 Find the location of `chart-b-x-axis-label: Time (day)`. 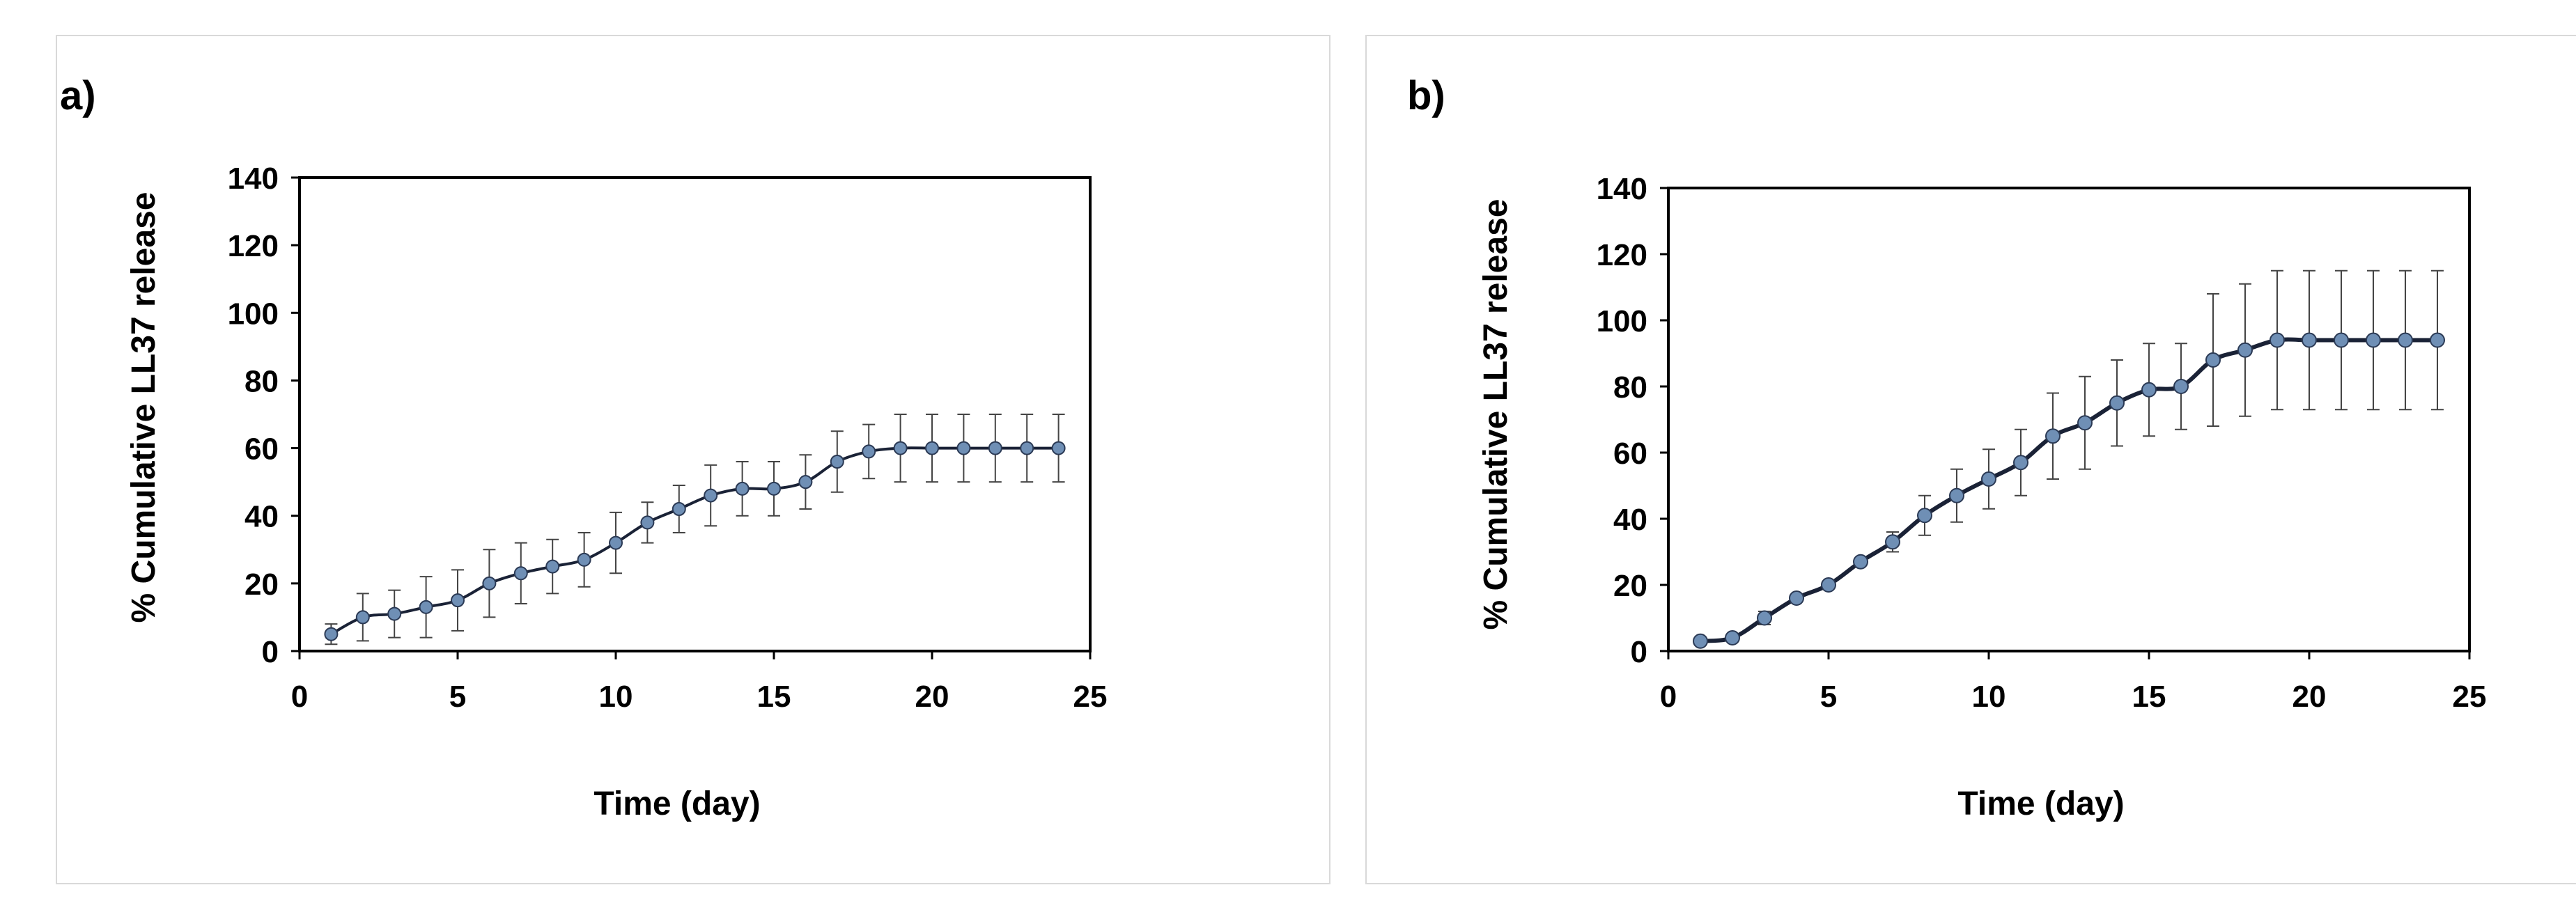

chart-b-x-axis-label: Time (day) is located at coordinates (2040, 803).